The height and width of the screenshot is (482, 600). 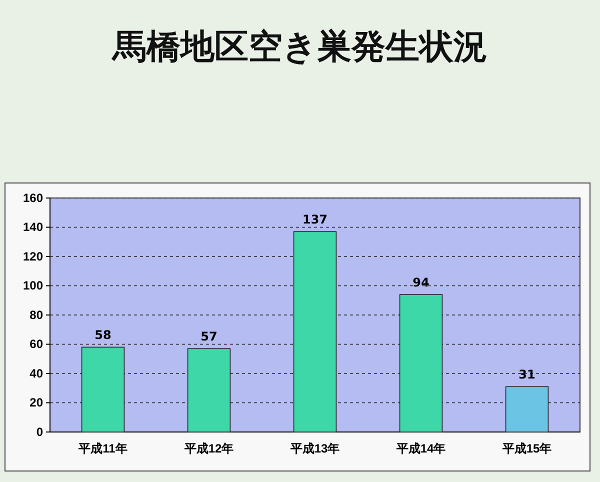 What do you see at coordinates (421, 283) in the screenshot?
I see `data-label: 94` at bounding box center [421, 283].